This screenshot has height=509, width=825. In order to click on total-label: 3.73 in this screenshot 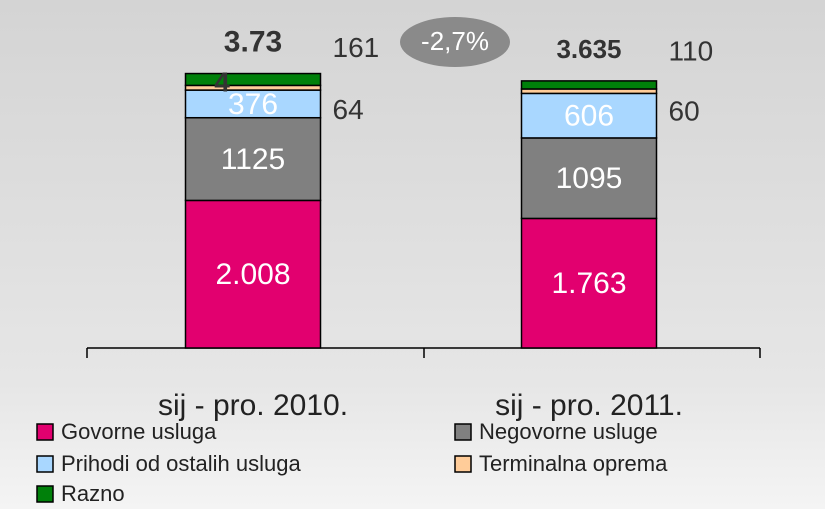, I will do `click(253, 41)`.